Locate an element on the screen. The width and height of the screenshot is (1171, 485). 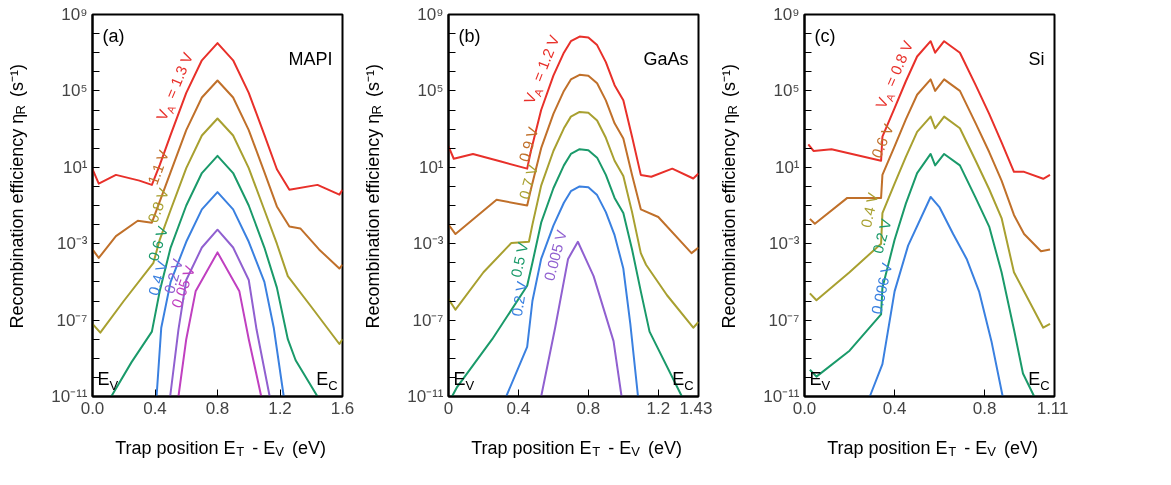
x-tick-label: 1.43 is located at coordinates (696, 408).